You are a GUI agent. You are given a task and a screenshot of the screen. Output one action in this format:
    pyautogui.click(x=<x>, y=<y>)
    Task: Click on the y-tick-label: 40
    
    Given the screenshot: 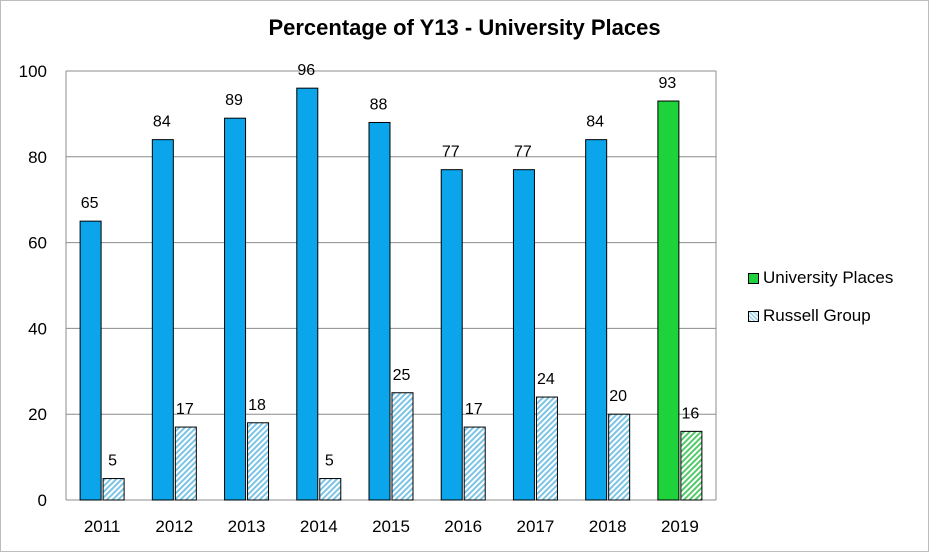 What is the action you would take?
    pyautogui.click(x=37, y=328)
    